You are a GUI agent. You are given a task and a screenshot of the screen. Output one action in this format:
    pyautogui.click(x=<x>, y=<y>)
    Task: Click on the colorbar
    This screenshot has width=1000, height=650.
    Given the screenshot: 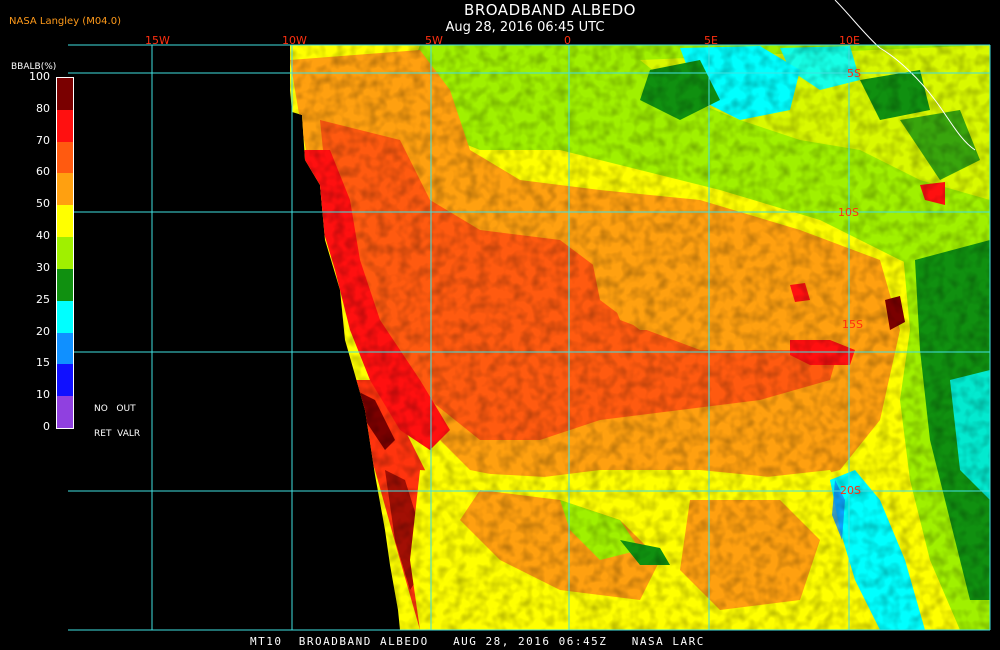 What is the action you would take?
    pyautogui.click(x=65, y=253)
    